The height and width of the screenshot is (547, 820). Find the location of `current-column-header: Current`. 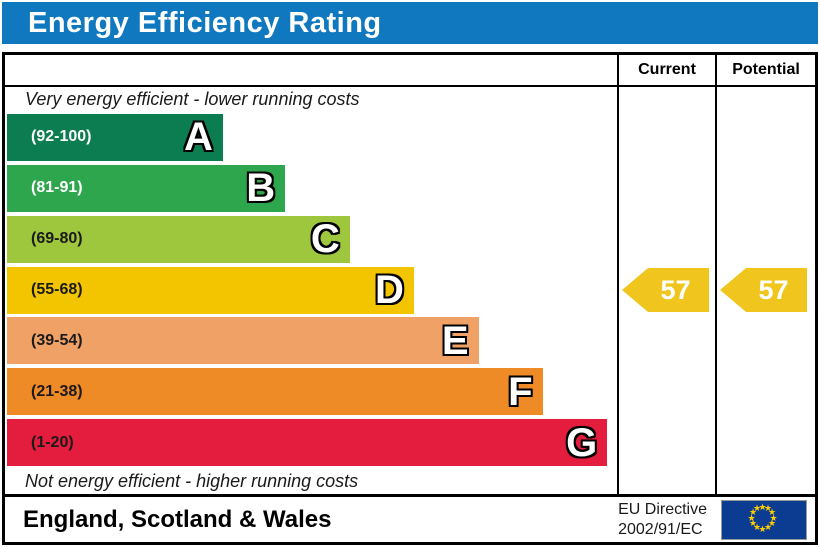

current-column-header: Current is located at coordinates (667, 71).